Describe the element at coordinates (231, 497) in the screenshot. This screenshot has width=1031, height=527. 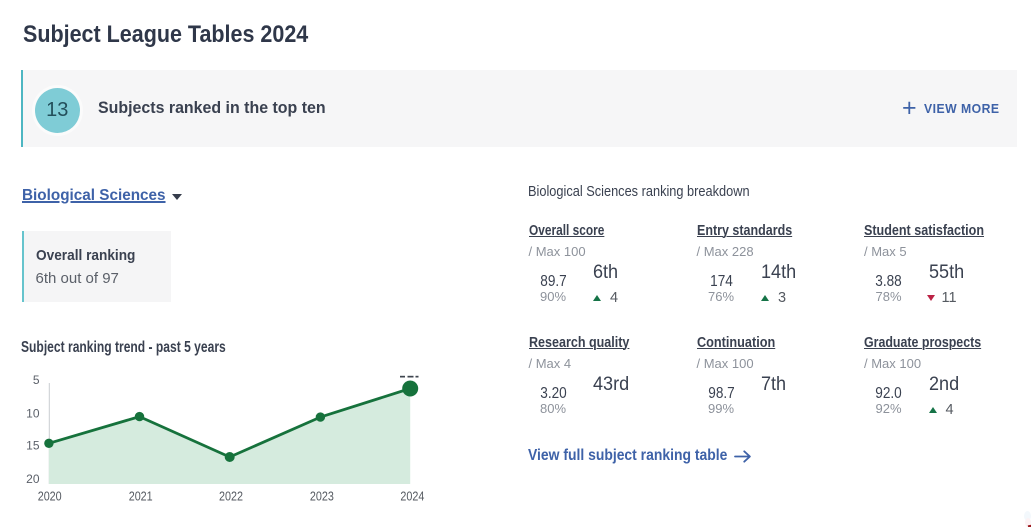
I see `svg-text: 2022` at that location.